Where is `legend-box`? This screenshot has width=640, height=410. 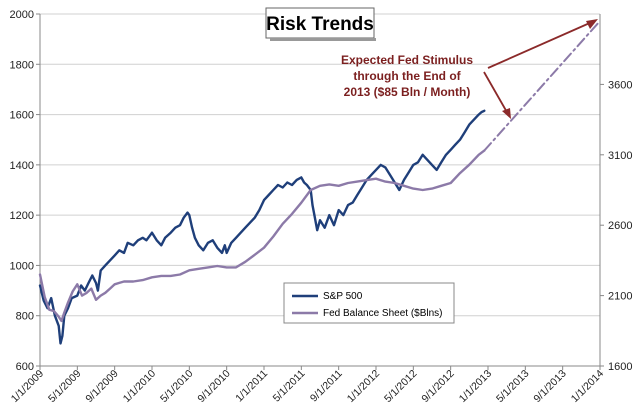 legend-box is located at coordinates (369, 303).